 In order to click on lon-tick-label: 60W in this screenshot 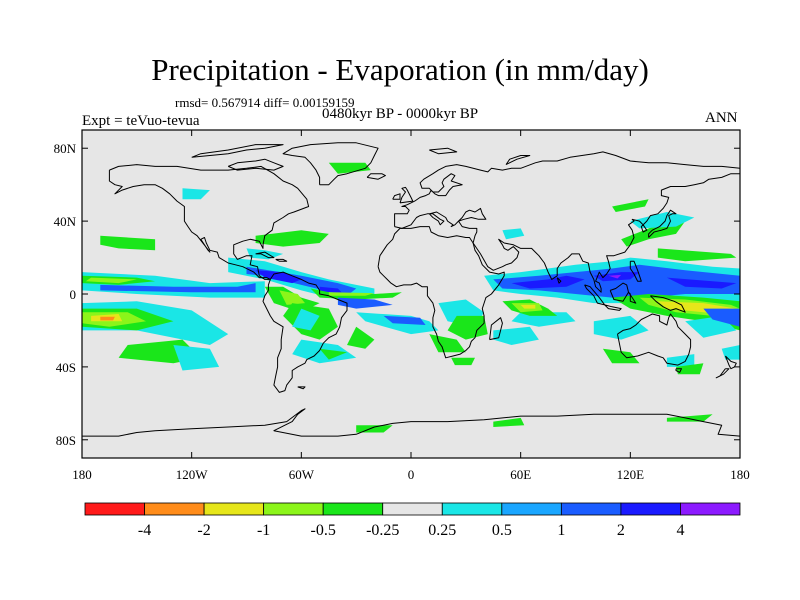, I will do `click(302, 474)`.